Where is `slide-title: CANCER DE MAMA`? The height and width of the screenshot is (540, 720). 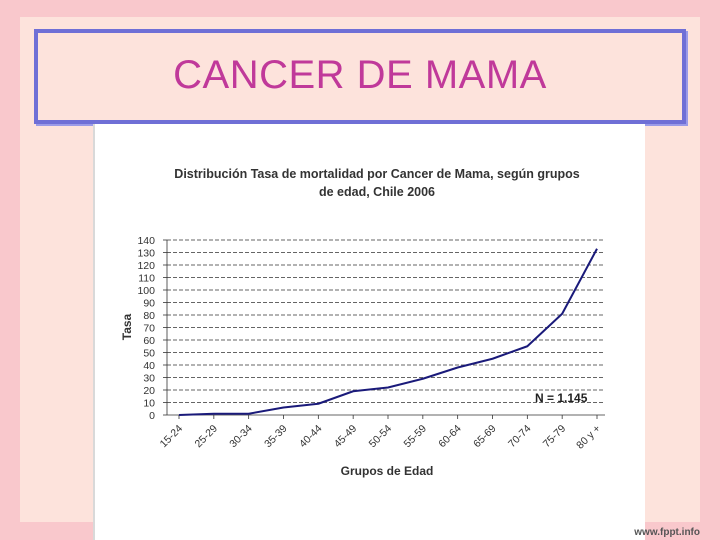 slide-title: CANCER DE MAMA is located at coordinates (360, 75).